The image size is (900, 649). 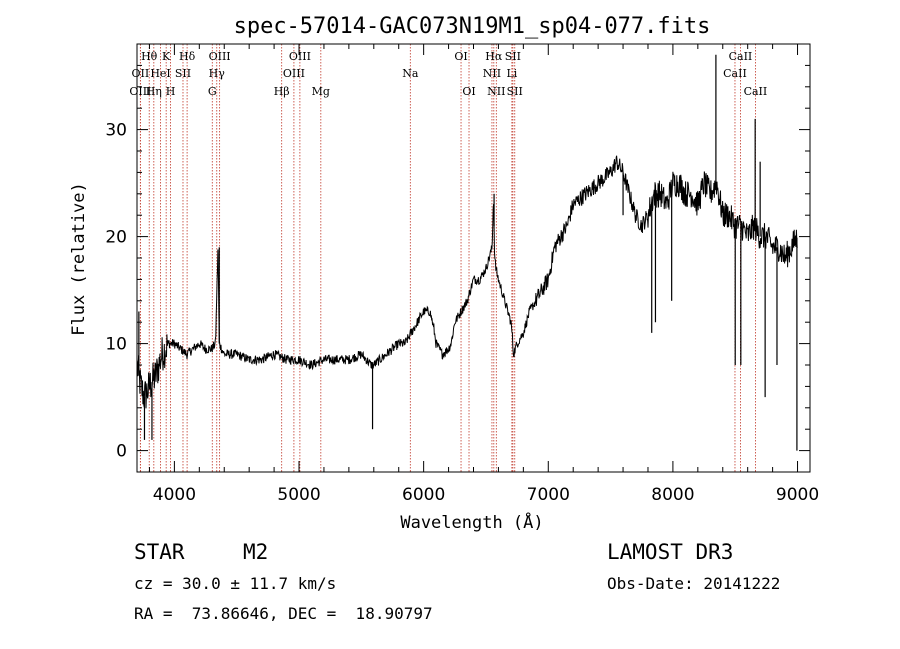 I want to click on line-label: Hα, so click(x=494, y=56).